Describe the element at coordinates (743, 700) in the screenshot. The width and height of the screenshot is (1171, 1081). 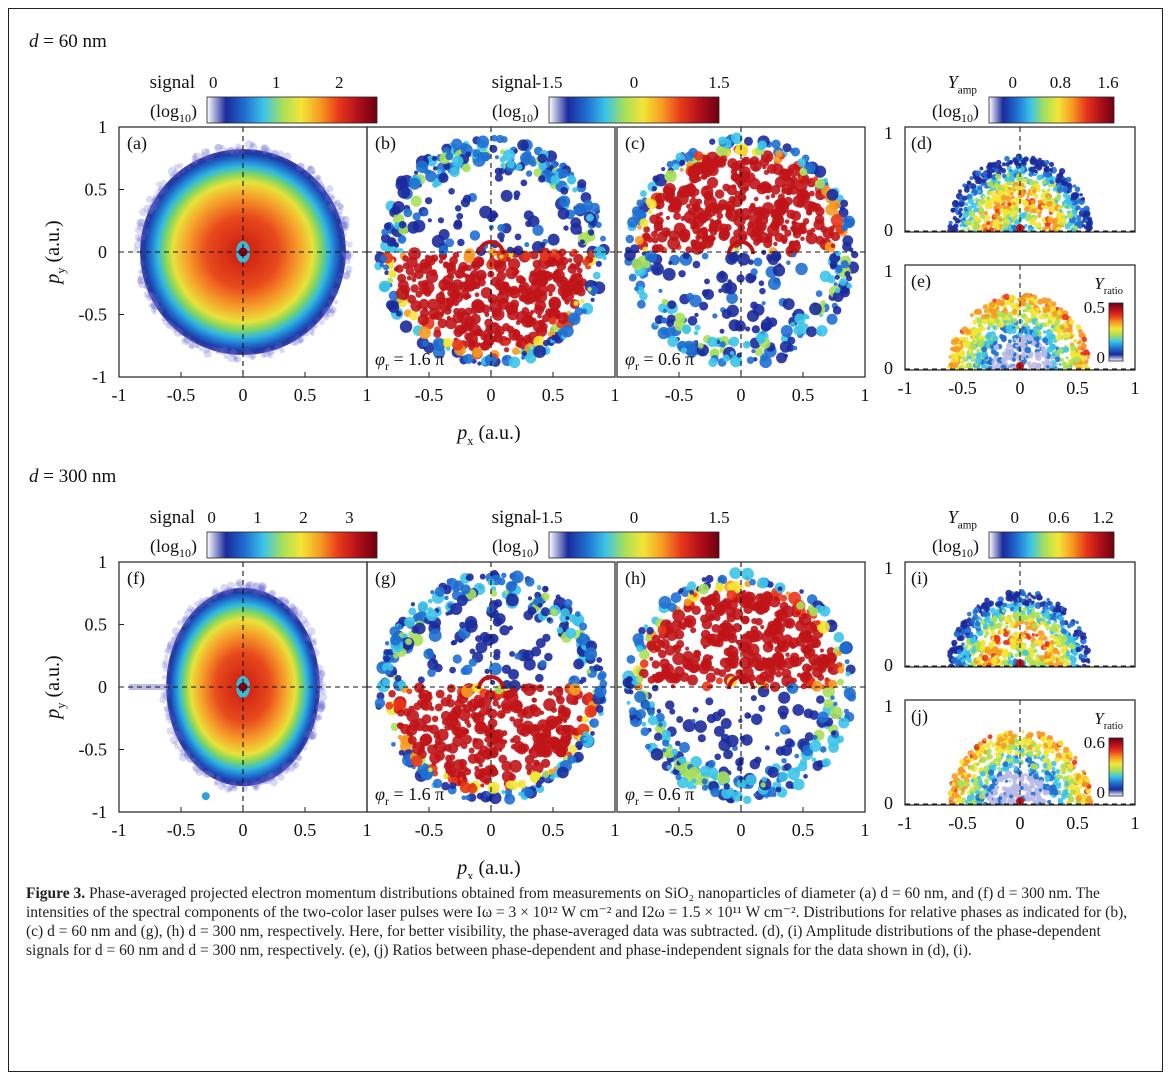
I see `panel-h: (h)φr = 0.6 π-0.5 0 0.5 1` at that location.